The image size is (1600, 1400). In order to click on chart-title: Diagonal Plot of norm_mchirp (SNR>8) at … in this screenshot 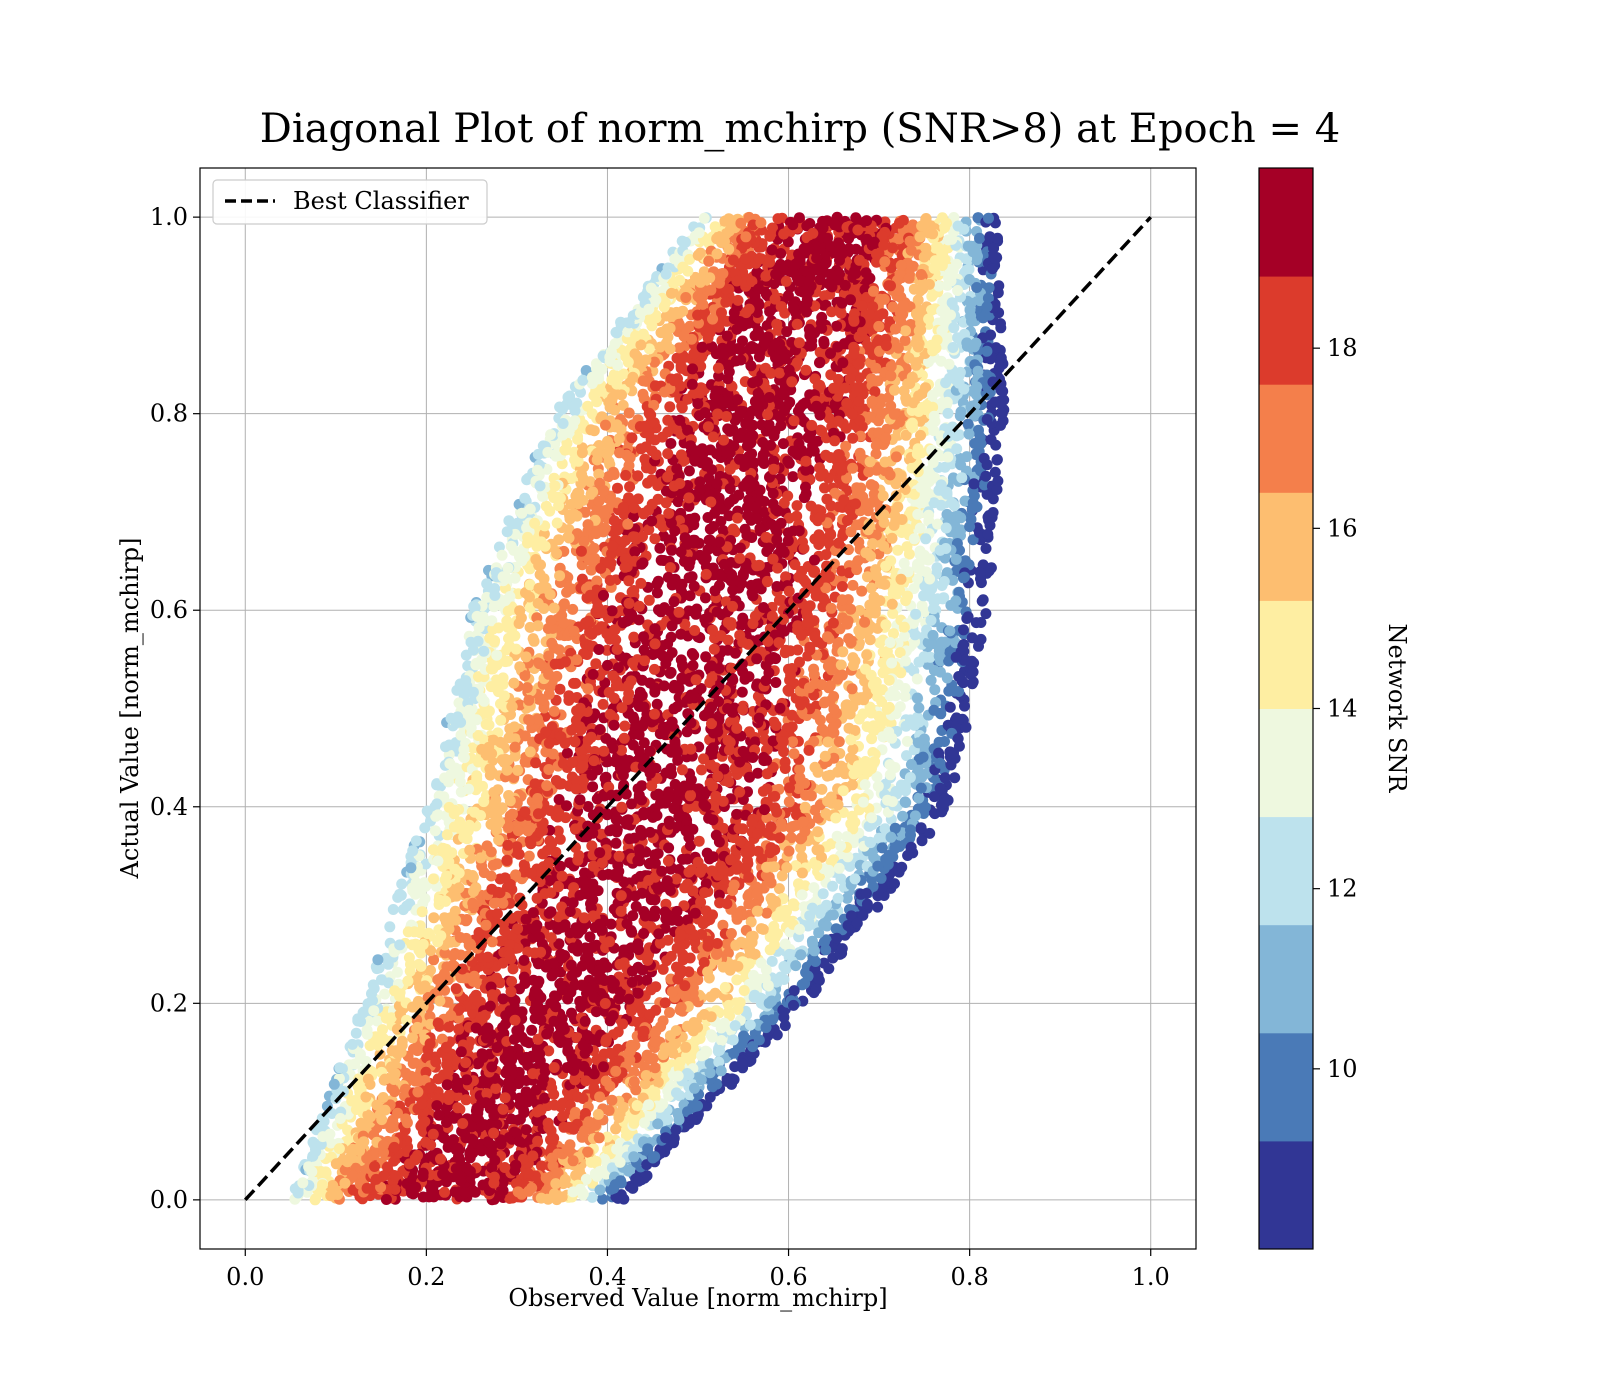, I will do `click(800, 129)`.